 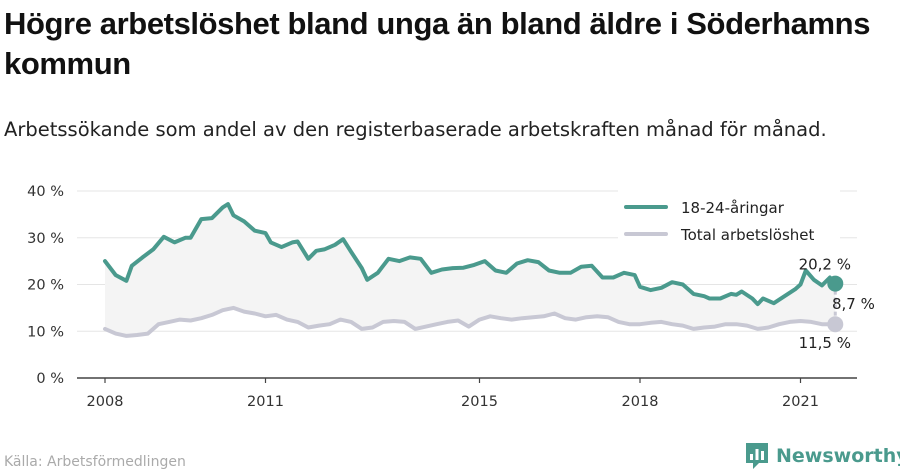 I want to click on x-tick-label: 2021, so click(x=800, y=402).